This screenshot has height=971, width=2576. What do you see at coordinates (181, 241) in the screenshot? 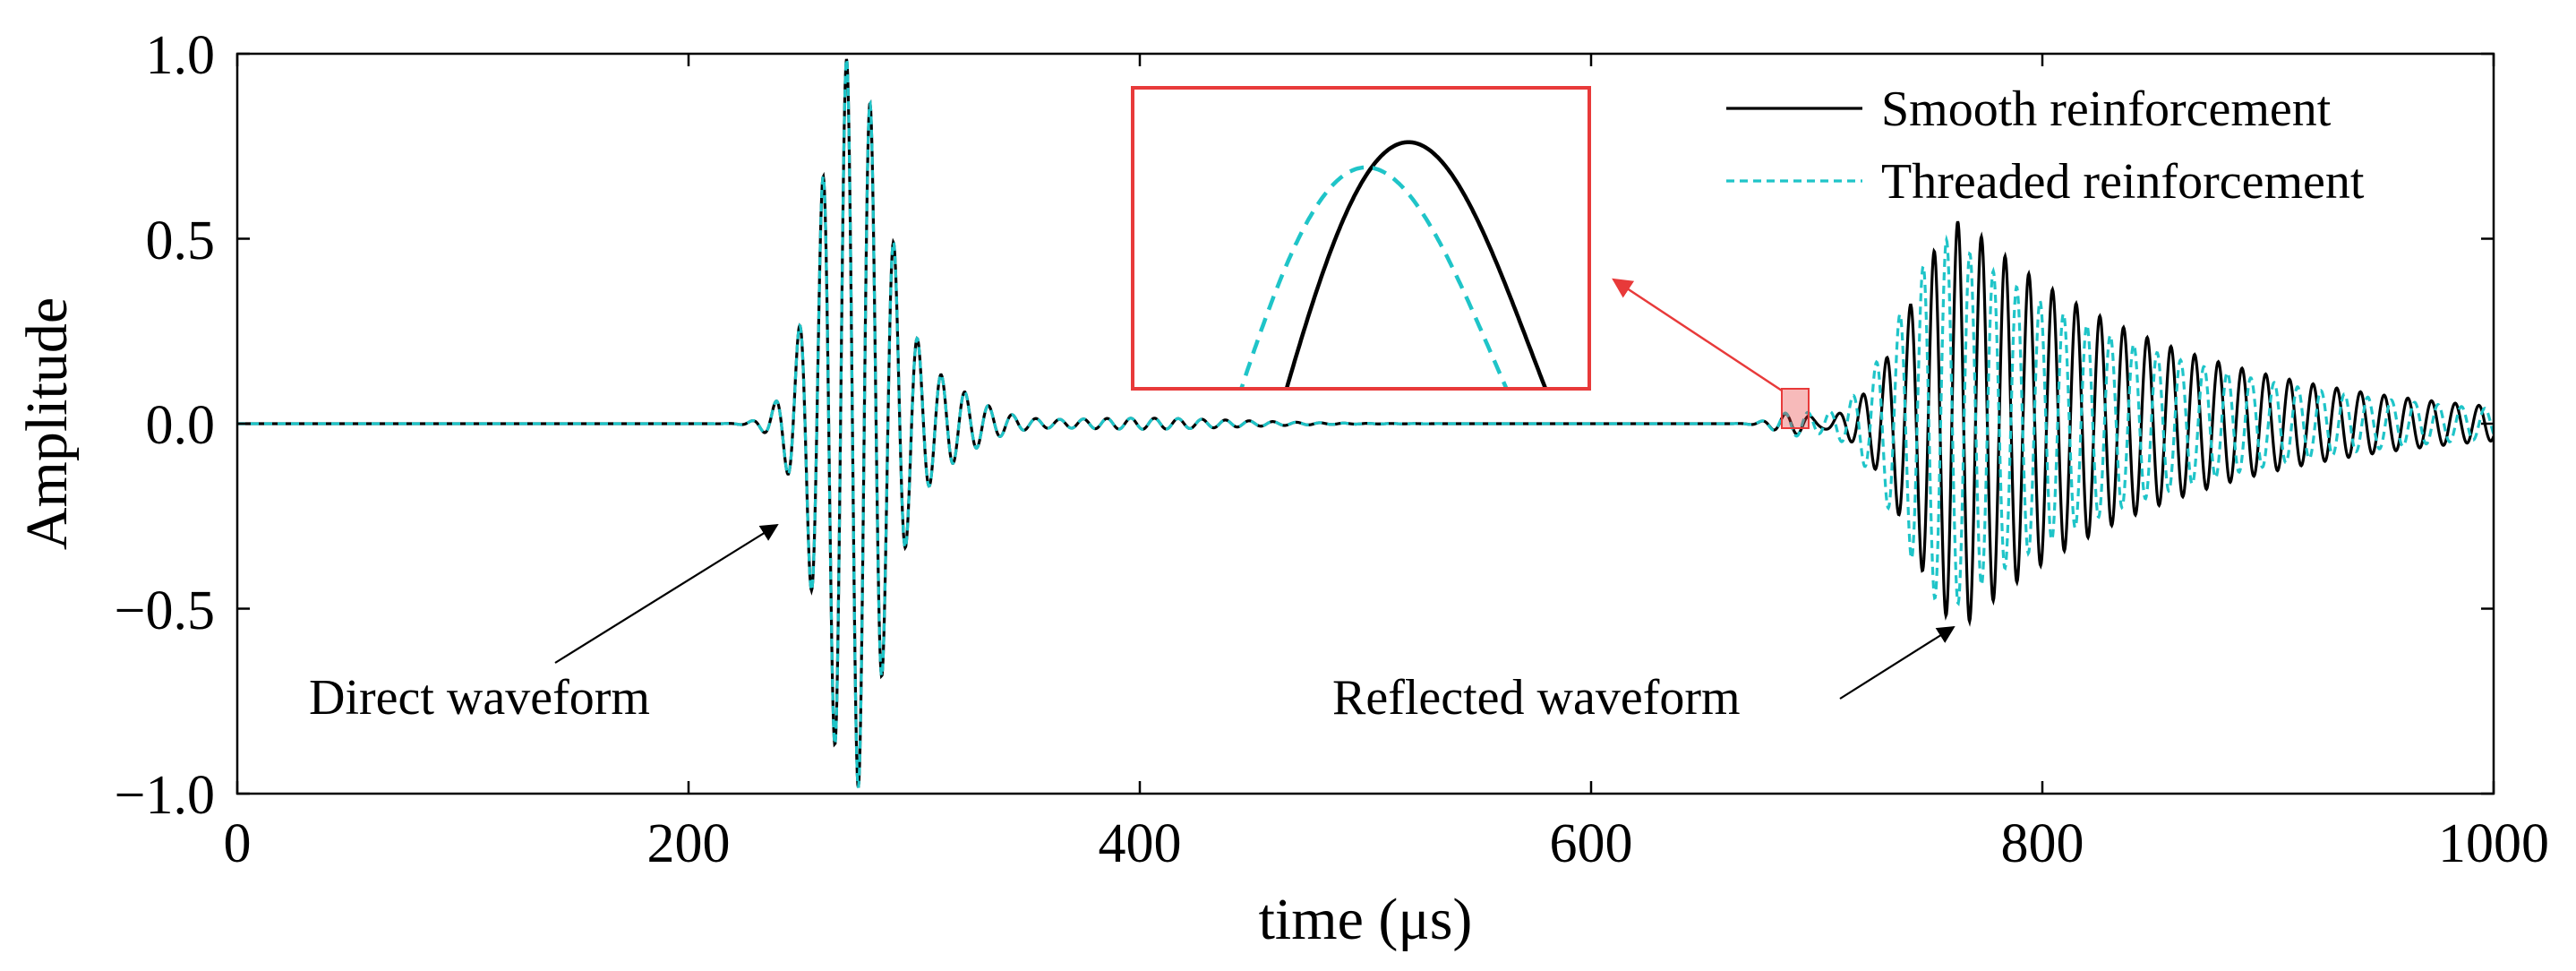
I see `y-tick-label: 0.5` at bounding box center [181, 241].